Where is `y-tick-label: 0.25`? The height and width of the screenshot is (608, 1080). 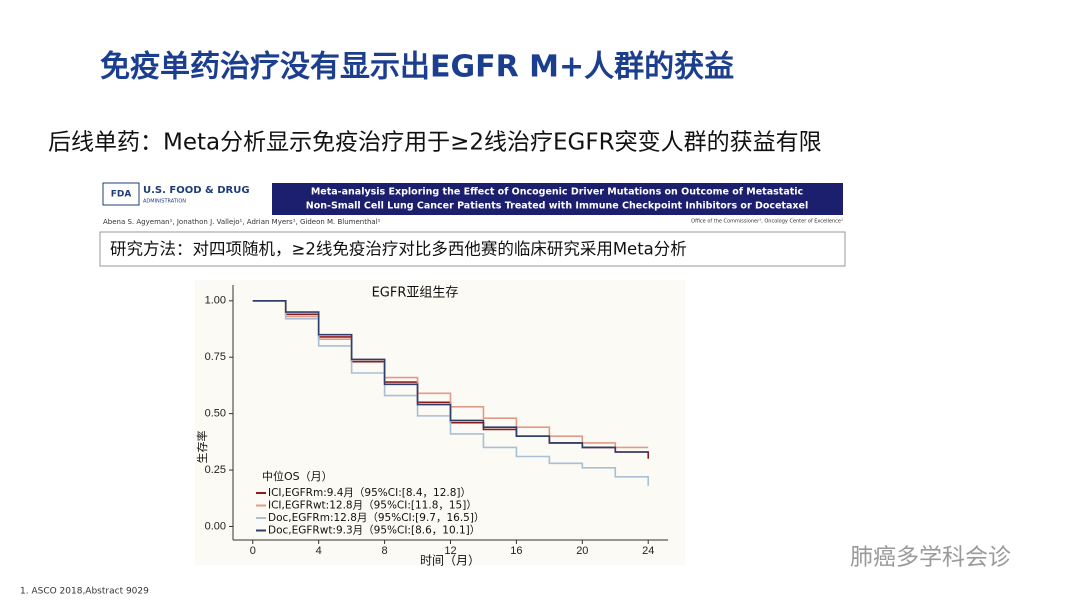
y-tick-label: 0.25 is located at coordinates (215, 470).